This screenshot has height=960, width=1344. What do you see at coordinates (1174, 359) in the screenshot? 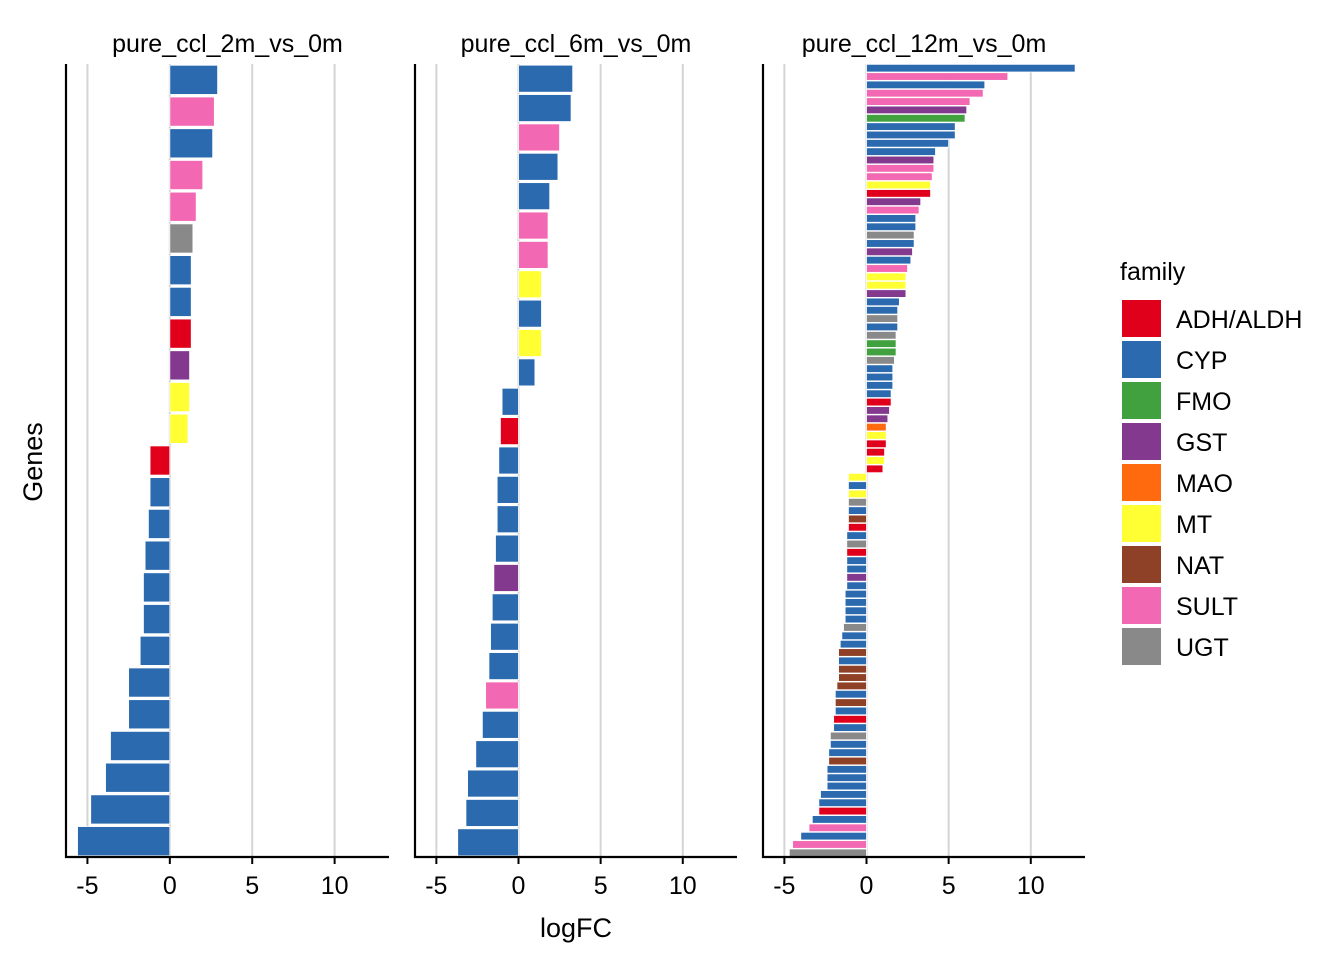
I see `legend-item: CYP` at bounding box center [1174, 359].